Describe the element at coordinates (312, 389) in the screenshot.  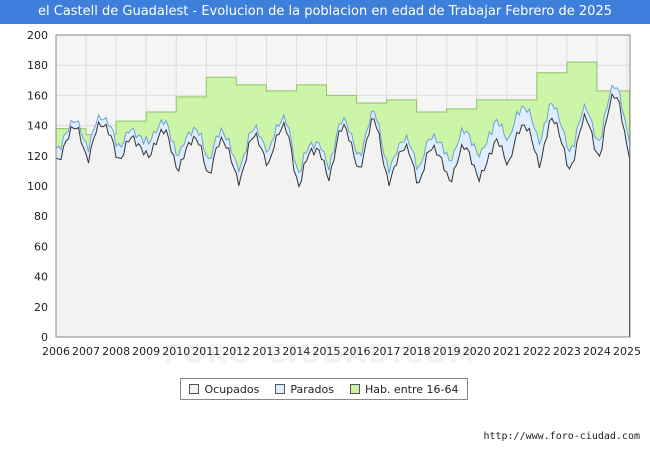
I see `legend-label-parados: Parados` at that location.